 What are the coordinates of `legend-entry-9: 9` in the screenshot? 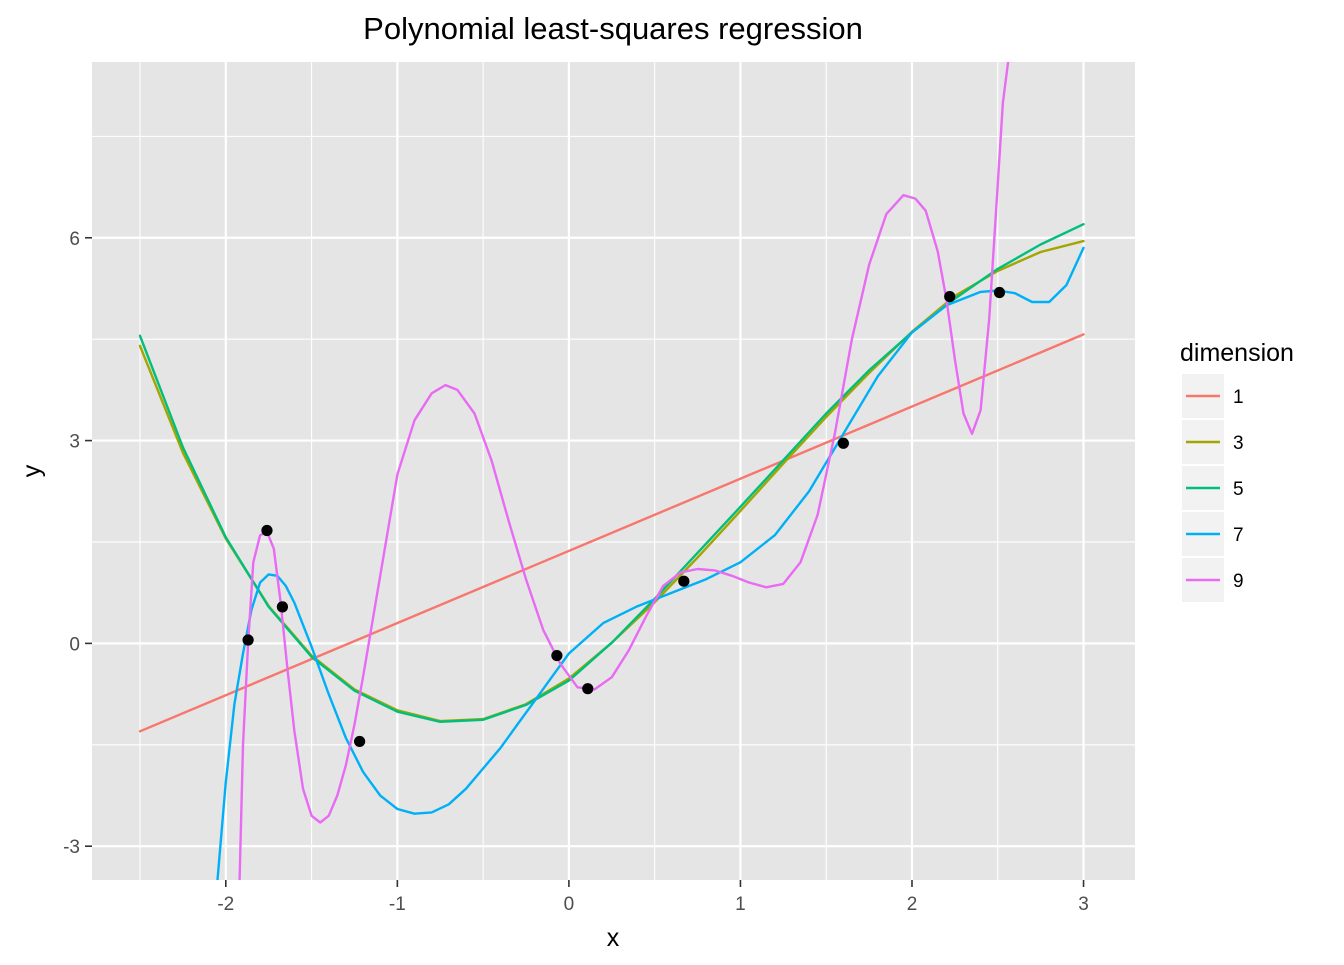 It's located at (1213, 580).